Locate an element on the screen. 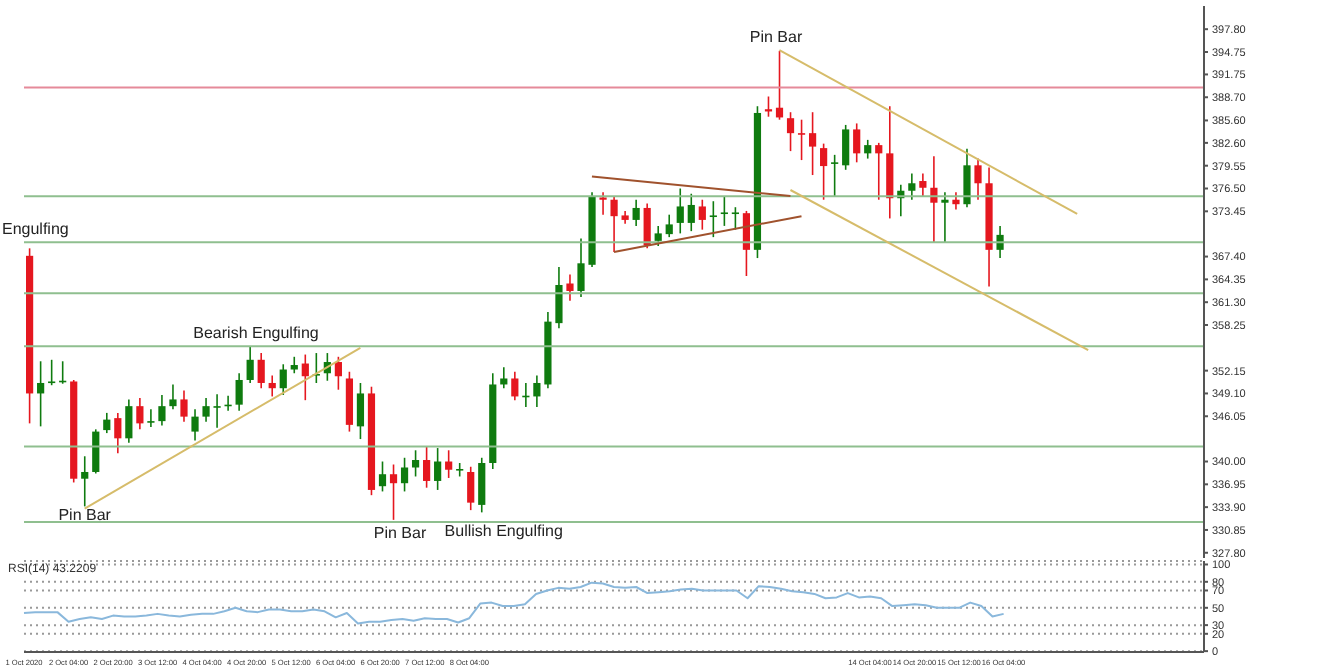 This screenshot has height=670, width=1330. annotation: Bearish Engulfing is located at coordinates (256, 333).